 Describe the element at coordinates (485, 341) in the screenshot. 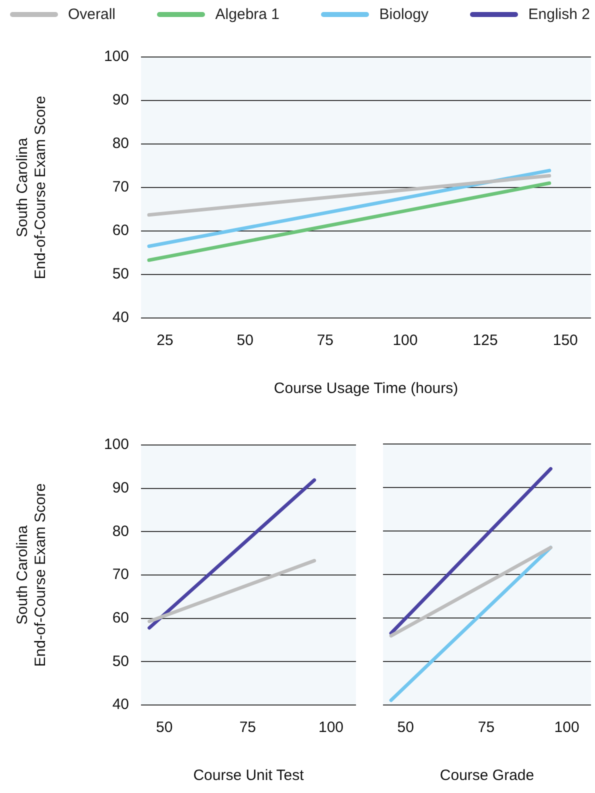

I see `x-tick-label: 125` at that location.